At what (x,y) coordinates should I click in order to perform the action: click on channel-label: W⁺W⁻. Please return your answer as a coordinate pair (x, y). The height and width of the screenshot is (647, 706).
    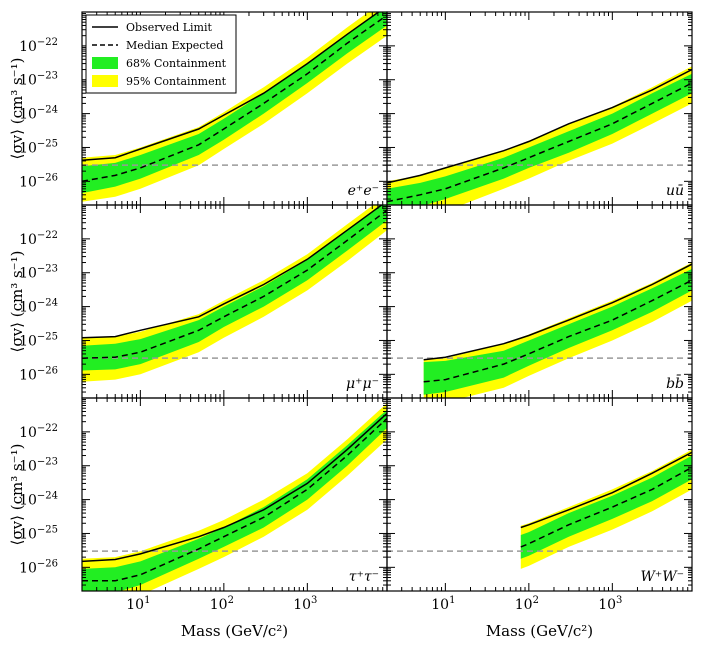
    Looking at the image, I should click on (662, 577).